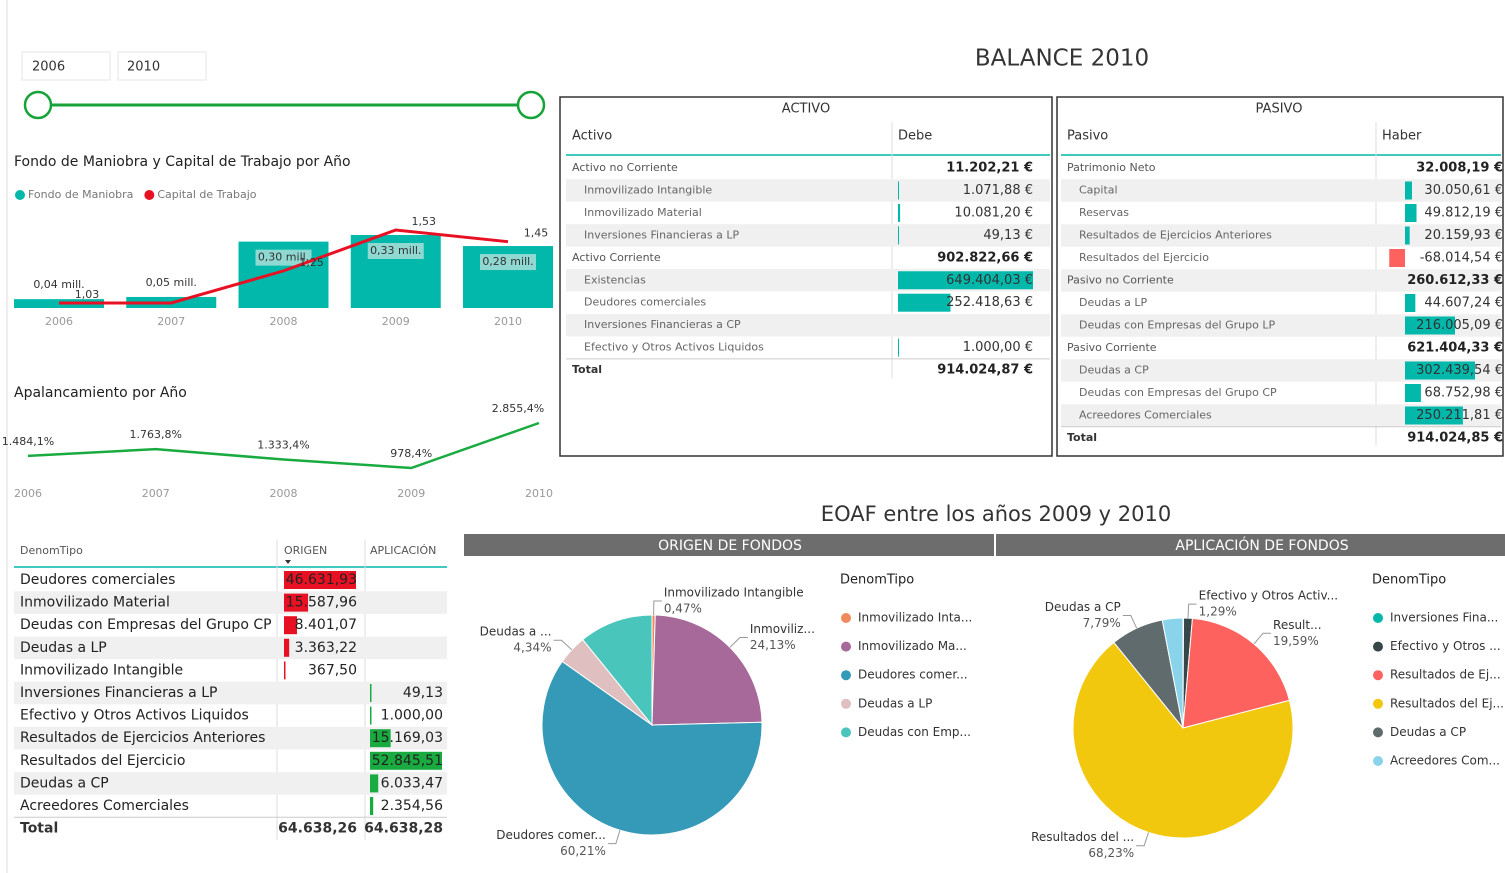  I want to click on item-name: Resultados de Ejercicios Anteriores, so click(1175, 235).